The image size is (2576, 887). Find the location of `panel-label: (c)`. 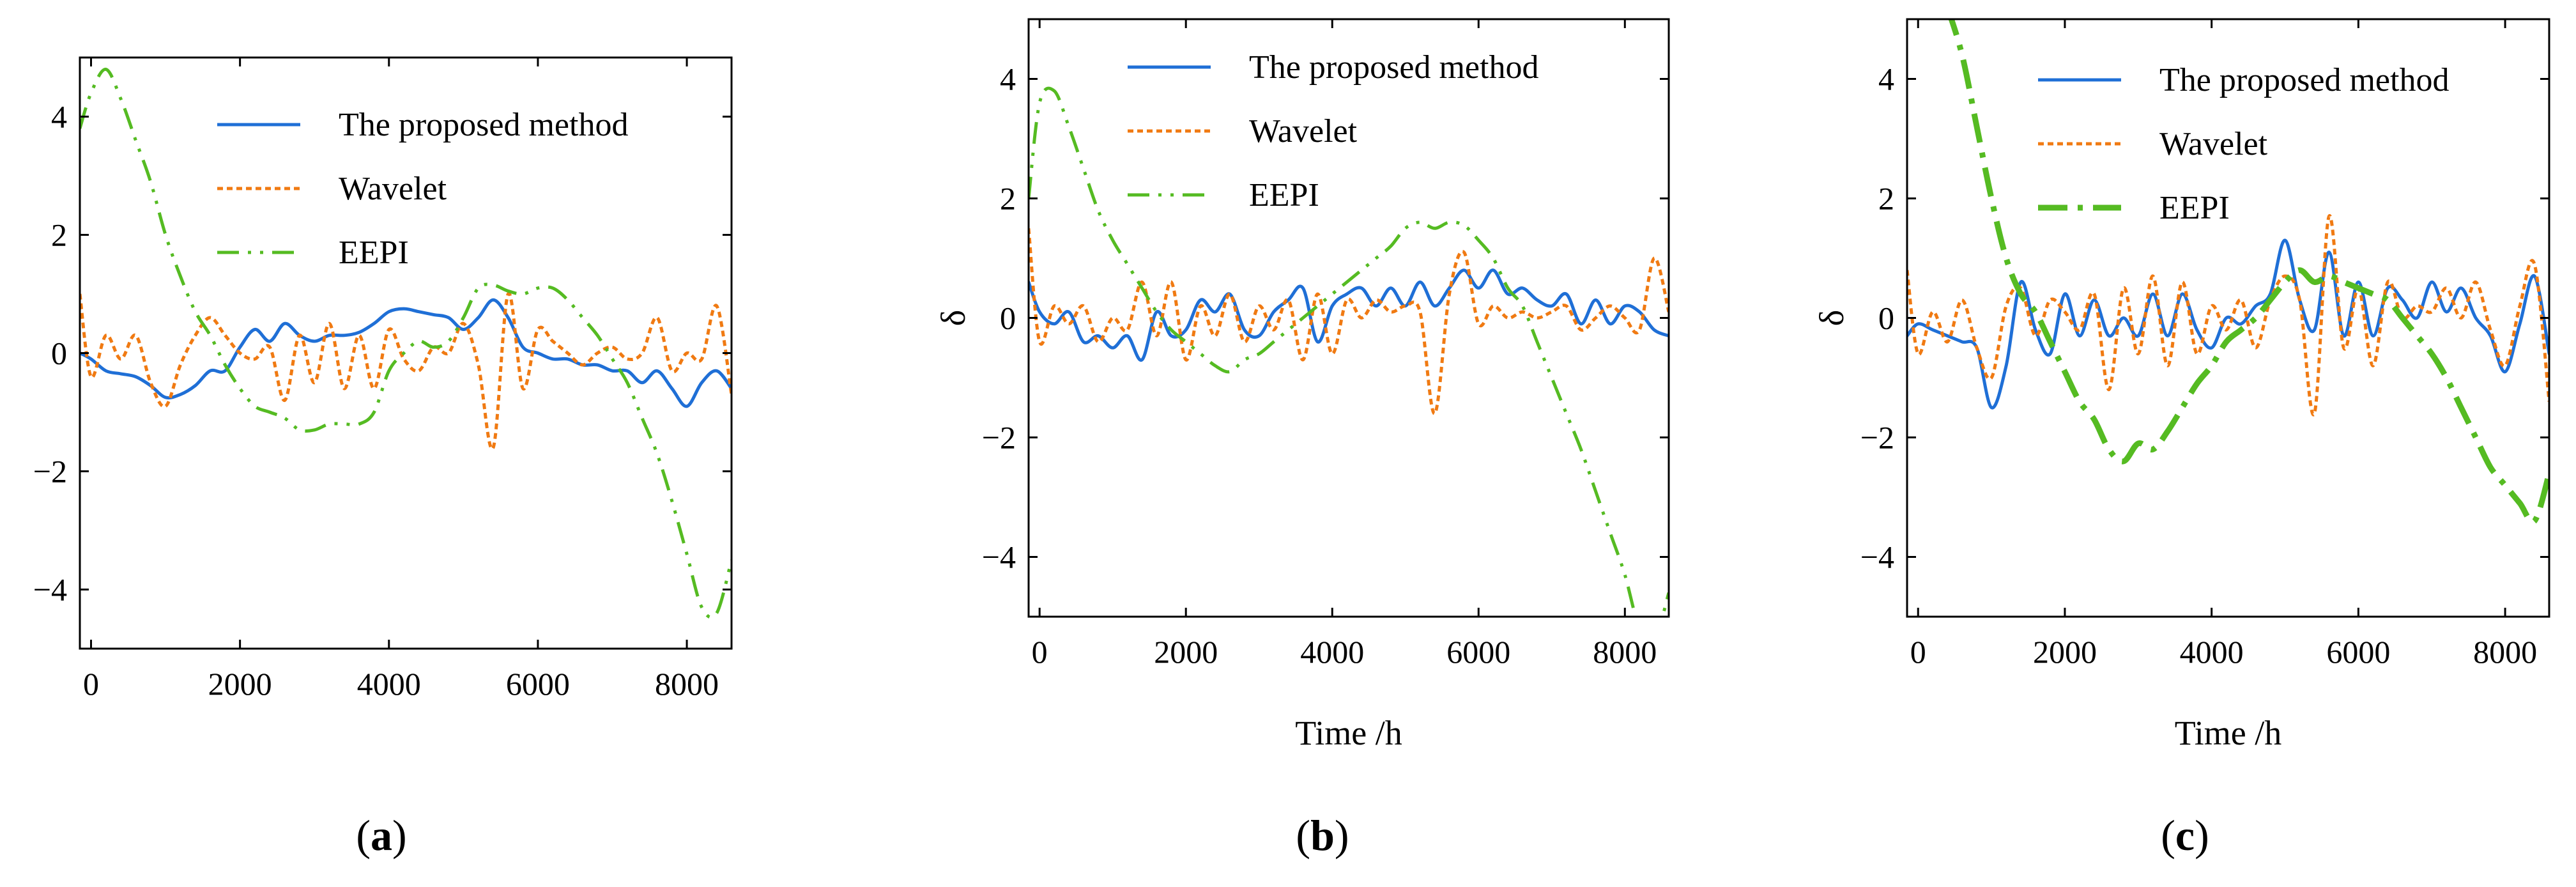

panel-label: (c) is located at coordinates (2185, 836).